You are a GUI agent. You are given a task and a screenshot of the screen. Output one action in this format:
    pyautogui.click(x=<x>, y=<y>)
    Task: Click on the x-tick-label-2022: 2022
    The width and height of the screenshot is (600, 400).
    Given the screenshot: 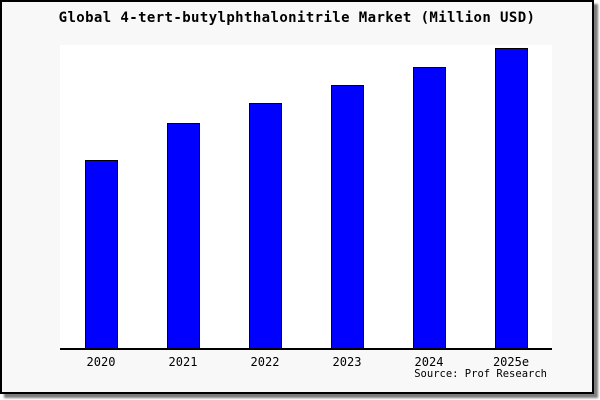 What is the action you would take?
    pyautogui.click(x=265, y=362)
    